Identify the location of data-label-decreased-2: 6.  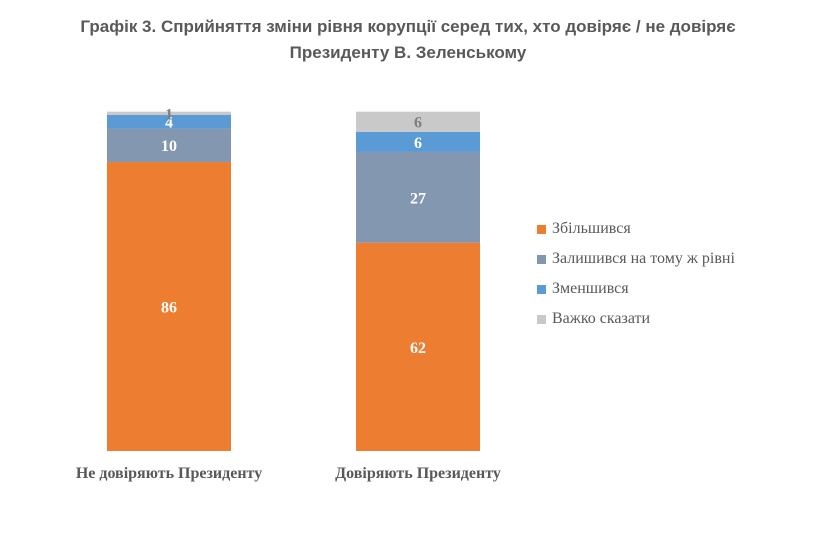
(418, 143).